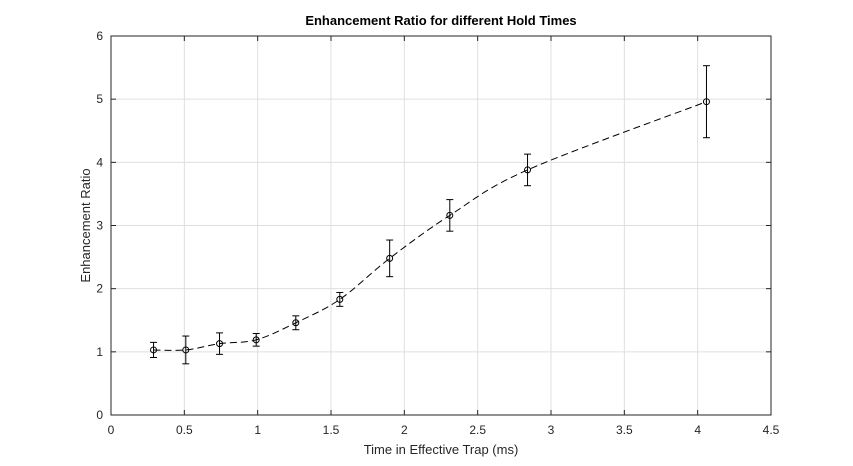  Describe the element at coordinates (111, 430) in the screenshot. I see `x-tick-label: 0` at that location.